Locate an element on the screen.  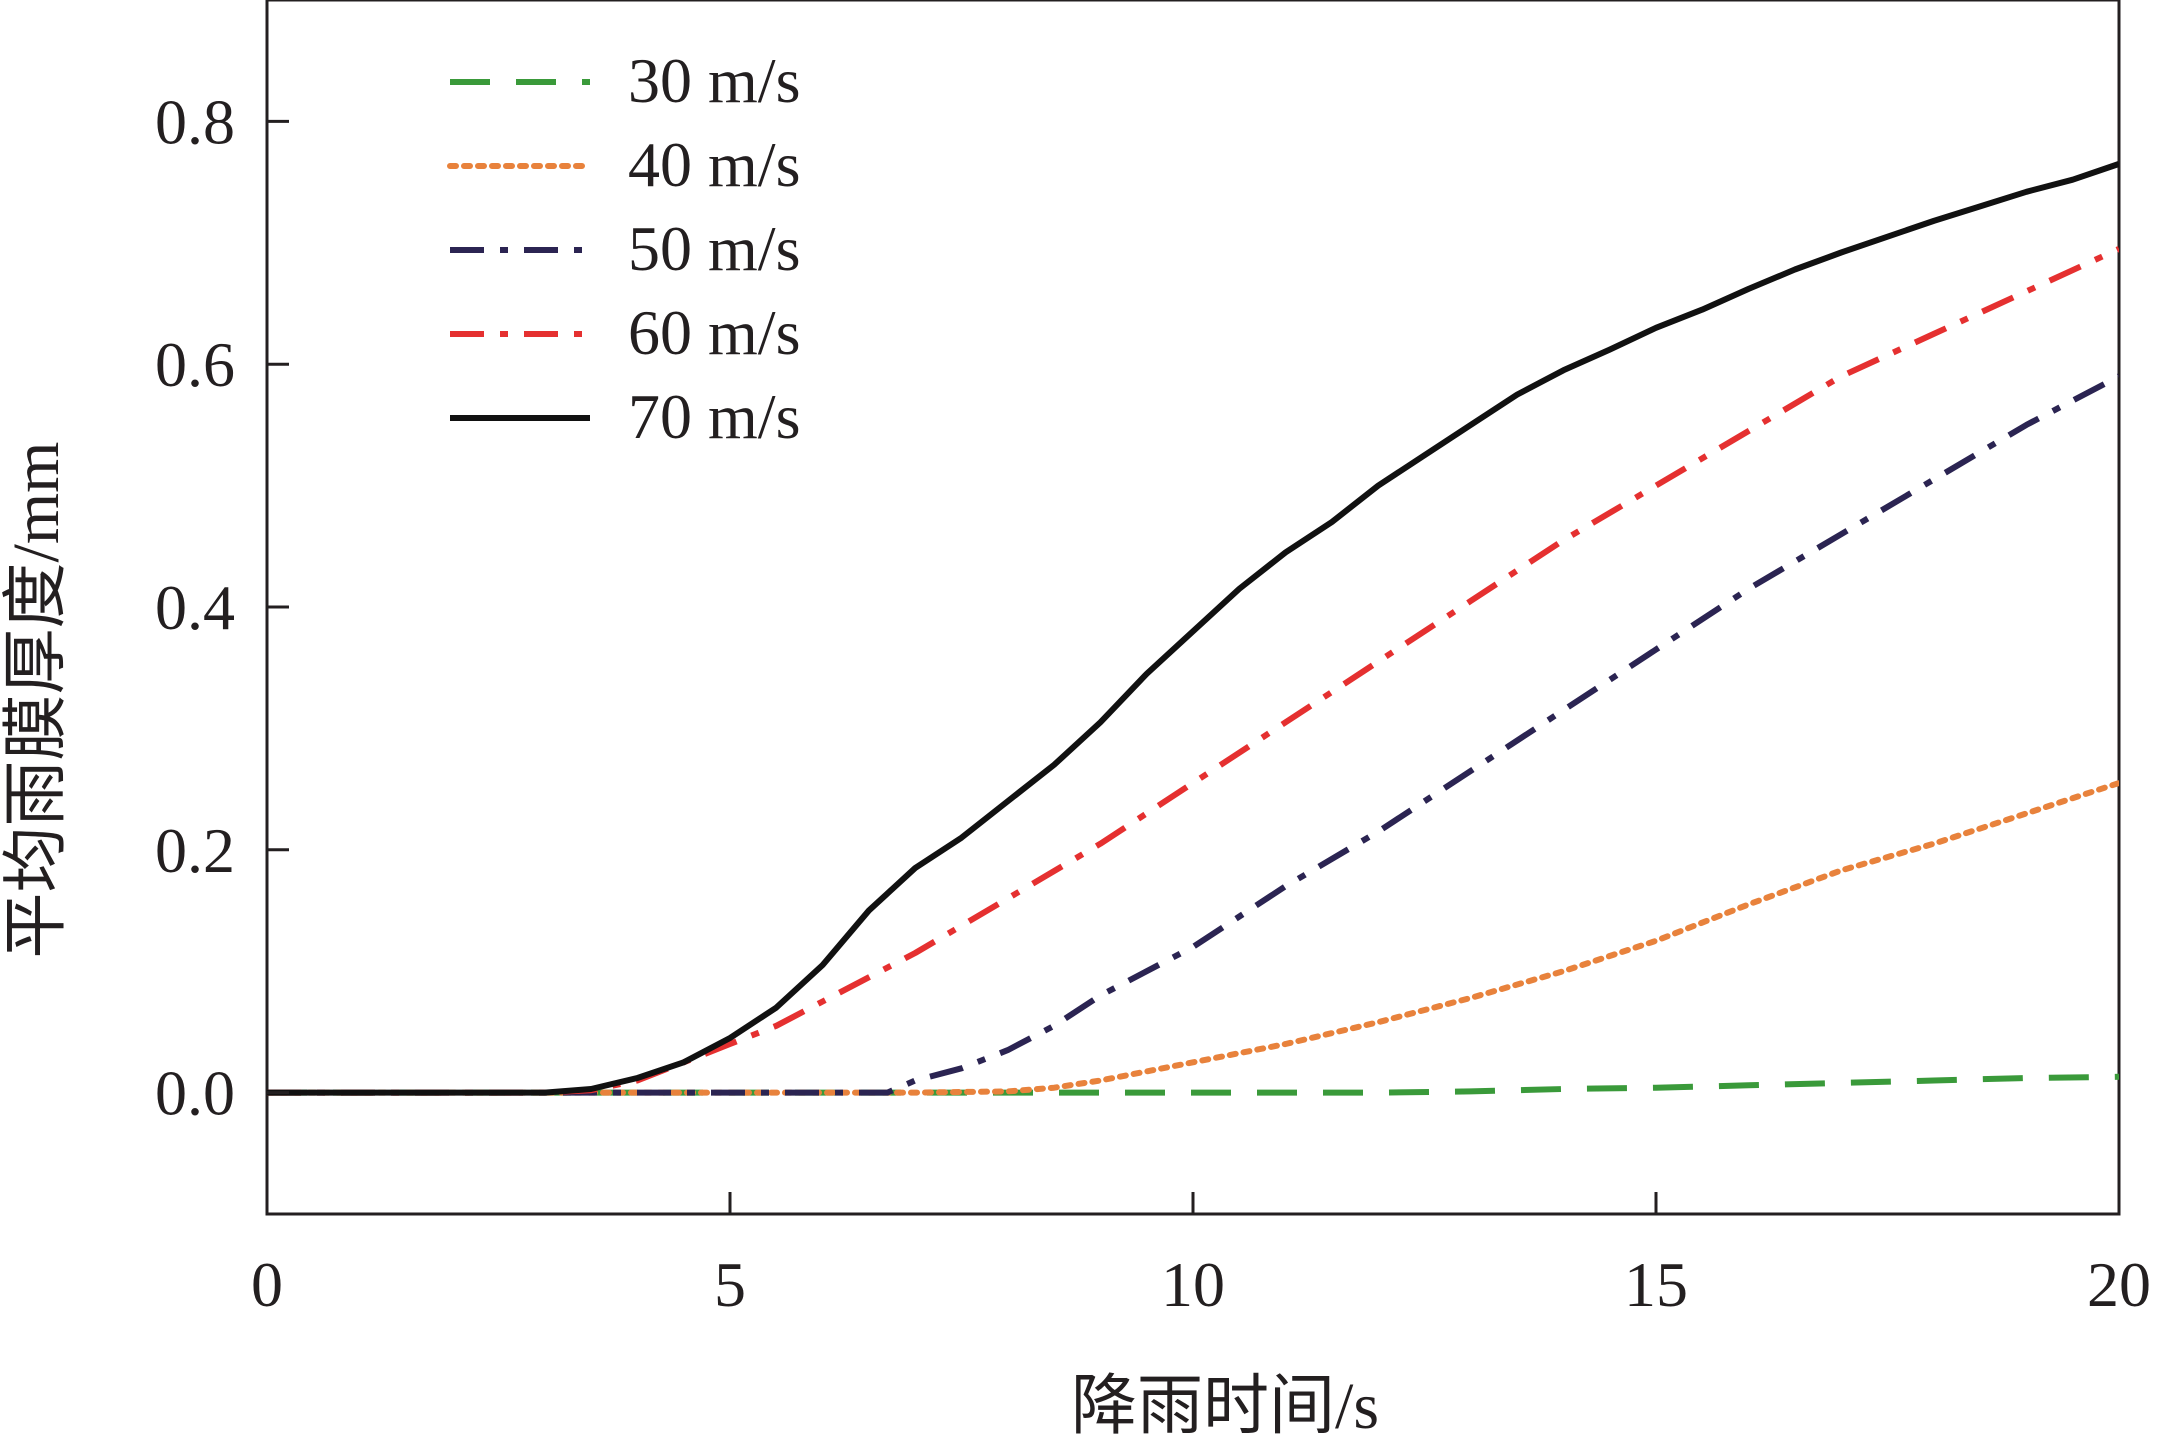
y-tick-label: 0.8 is located at coordinates (195, 121).